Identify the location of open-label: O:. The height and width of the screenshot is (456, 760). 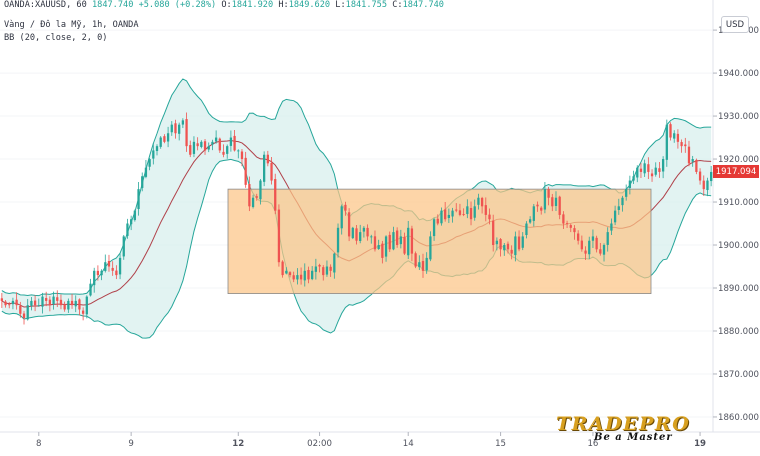
(226, 5).